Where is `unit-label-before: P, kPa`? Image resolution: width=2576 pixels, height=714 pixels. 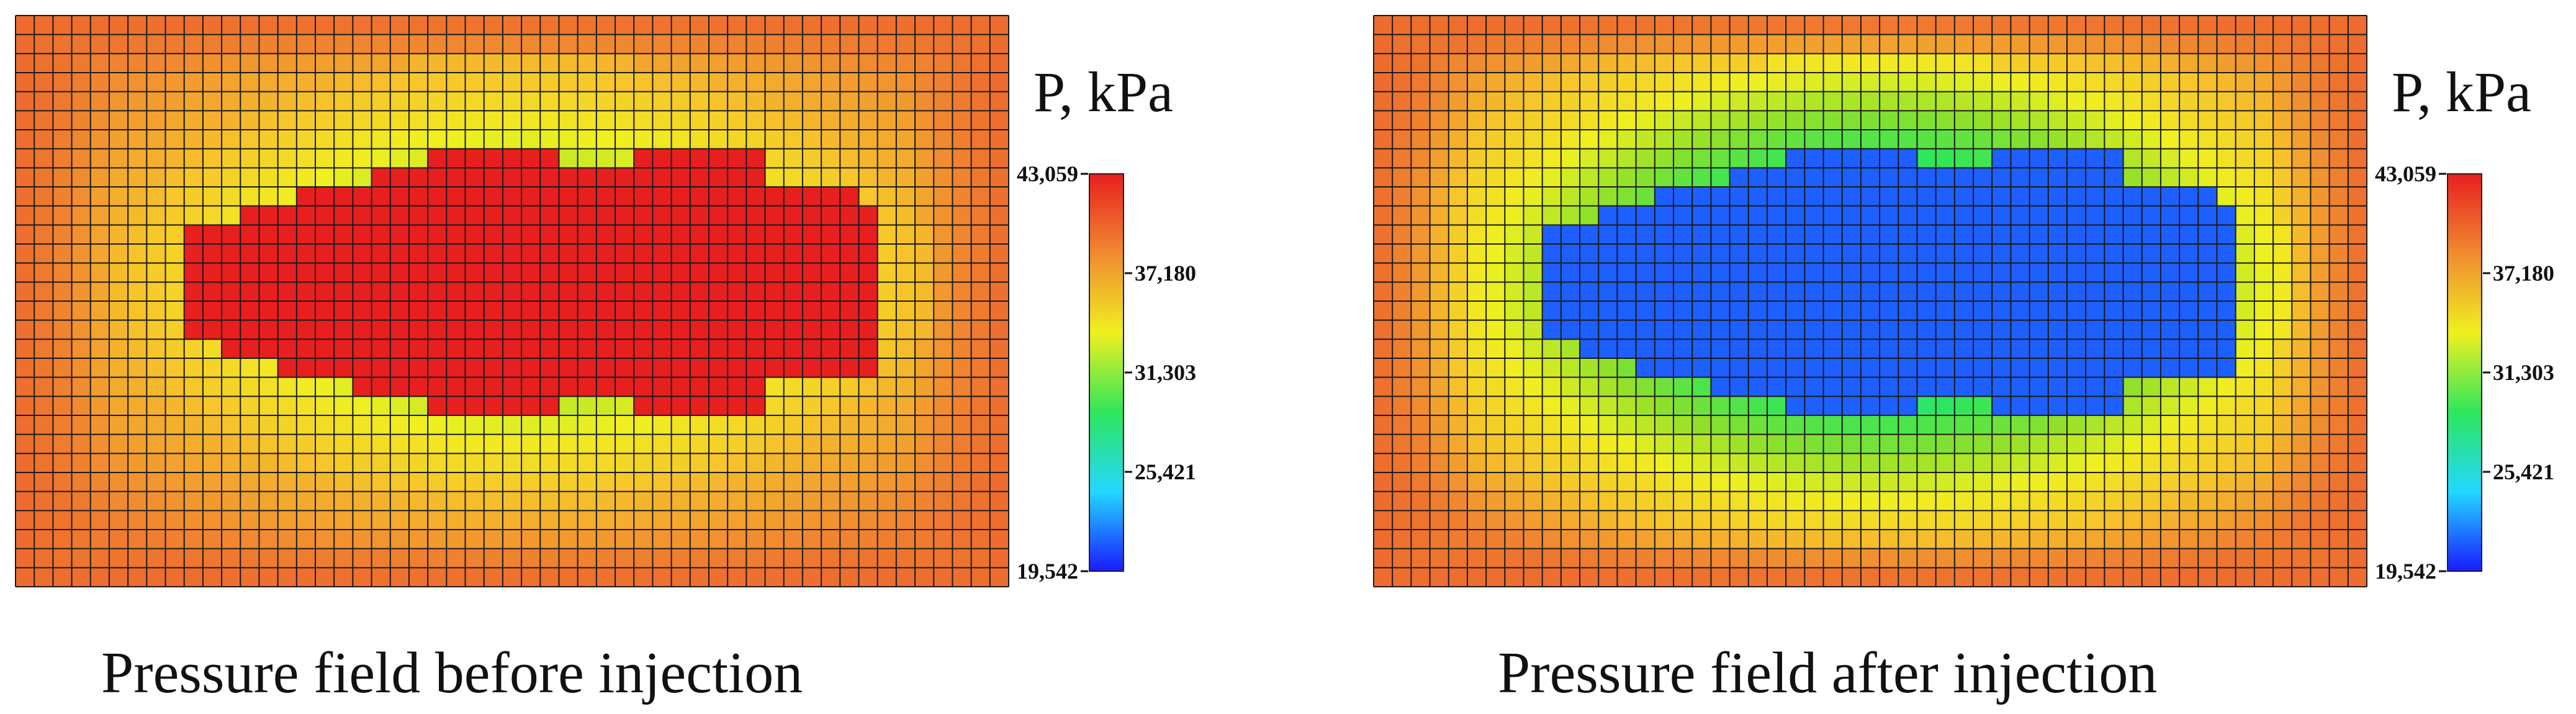
unit-label-before: P, kPa is located at coordinates (1103, 92).